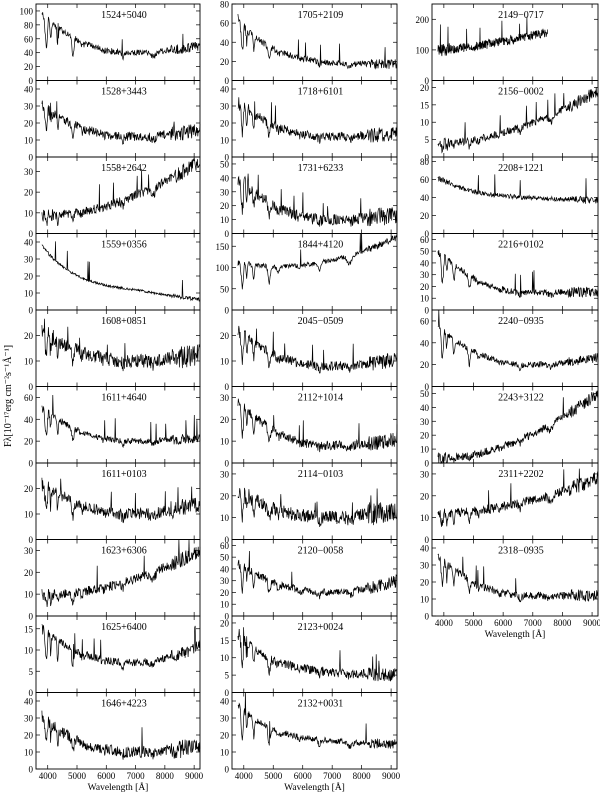 The height and width of the screenshot is (793, 600). I want to click on spectrum-panel: 0 20 40 60 2240−0935, so click(509, 350).